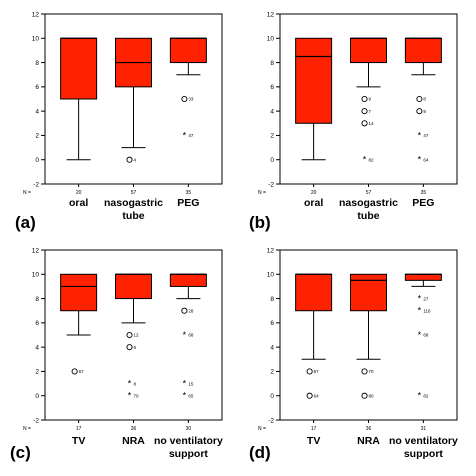 This screenshot has height=476, width=476. I want to click on box-group-3: 35 33 * 47 PEG, so click(188, 123).